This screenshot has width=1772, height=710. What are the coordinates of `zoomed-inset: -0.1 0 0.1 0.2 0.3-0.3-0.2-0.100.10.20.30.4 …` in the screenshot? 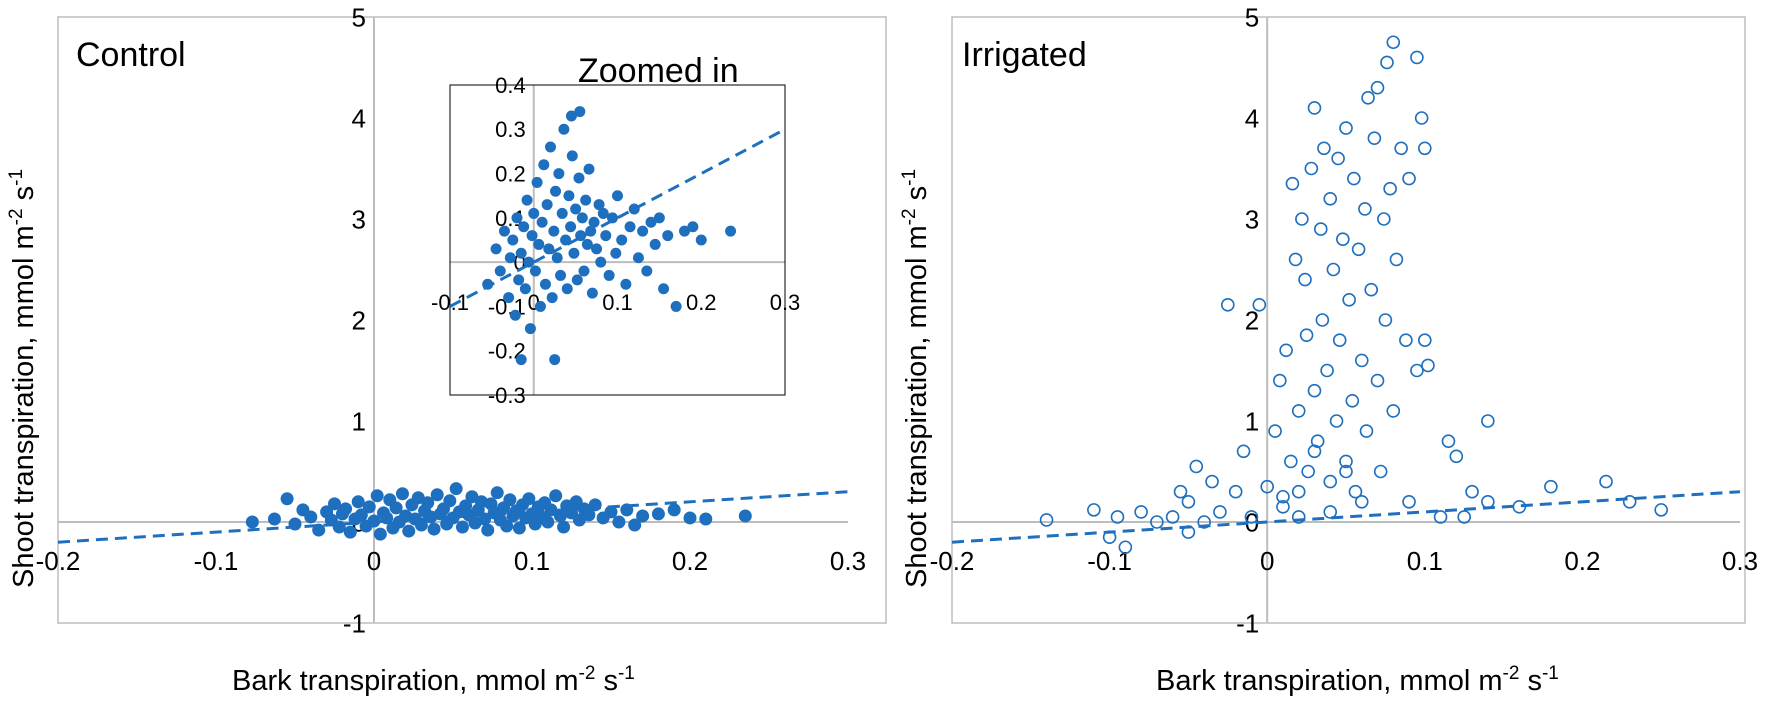 It's located at (615, 230).